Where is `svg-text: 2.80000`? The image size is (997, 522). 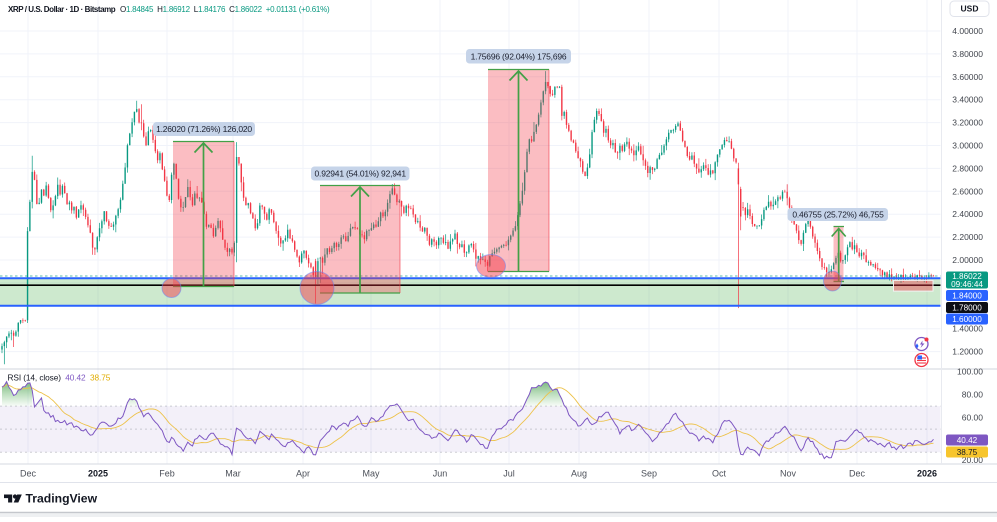
svg-text: 2.80000 is located at coordinates (967, 168).